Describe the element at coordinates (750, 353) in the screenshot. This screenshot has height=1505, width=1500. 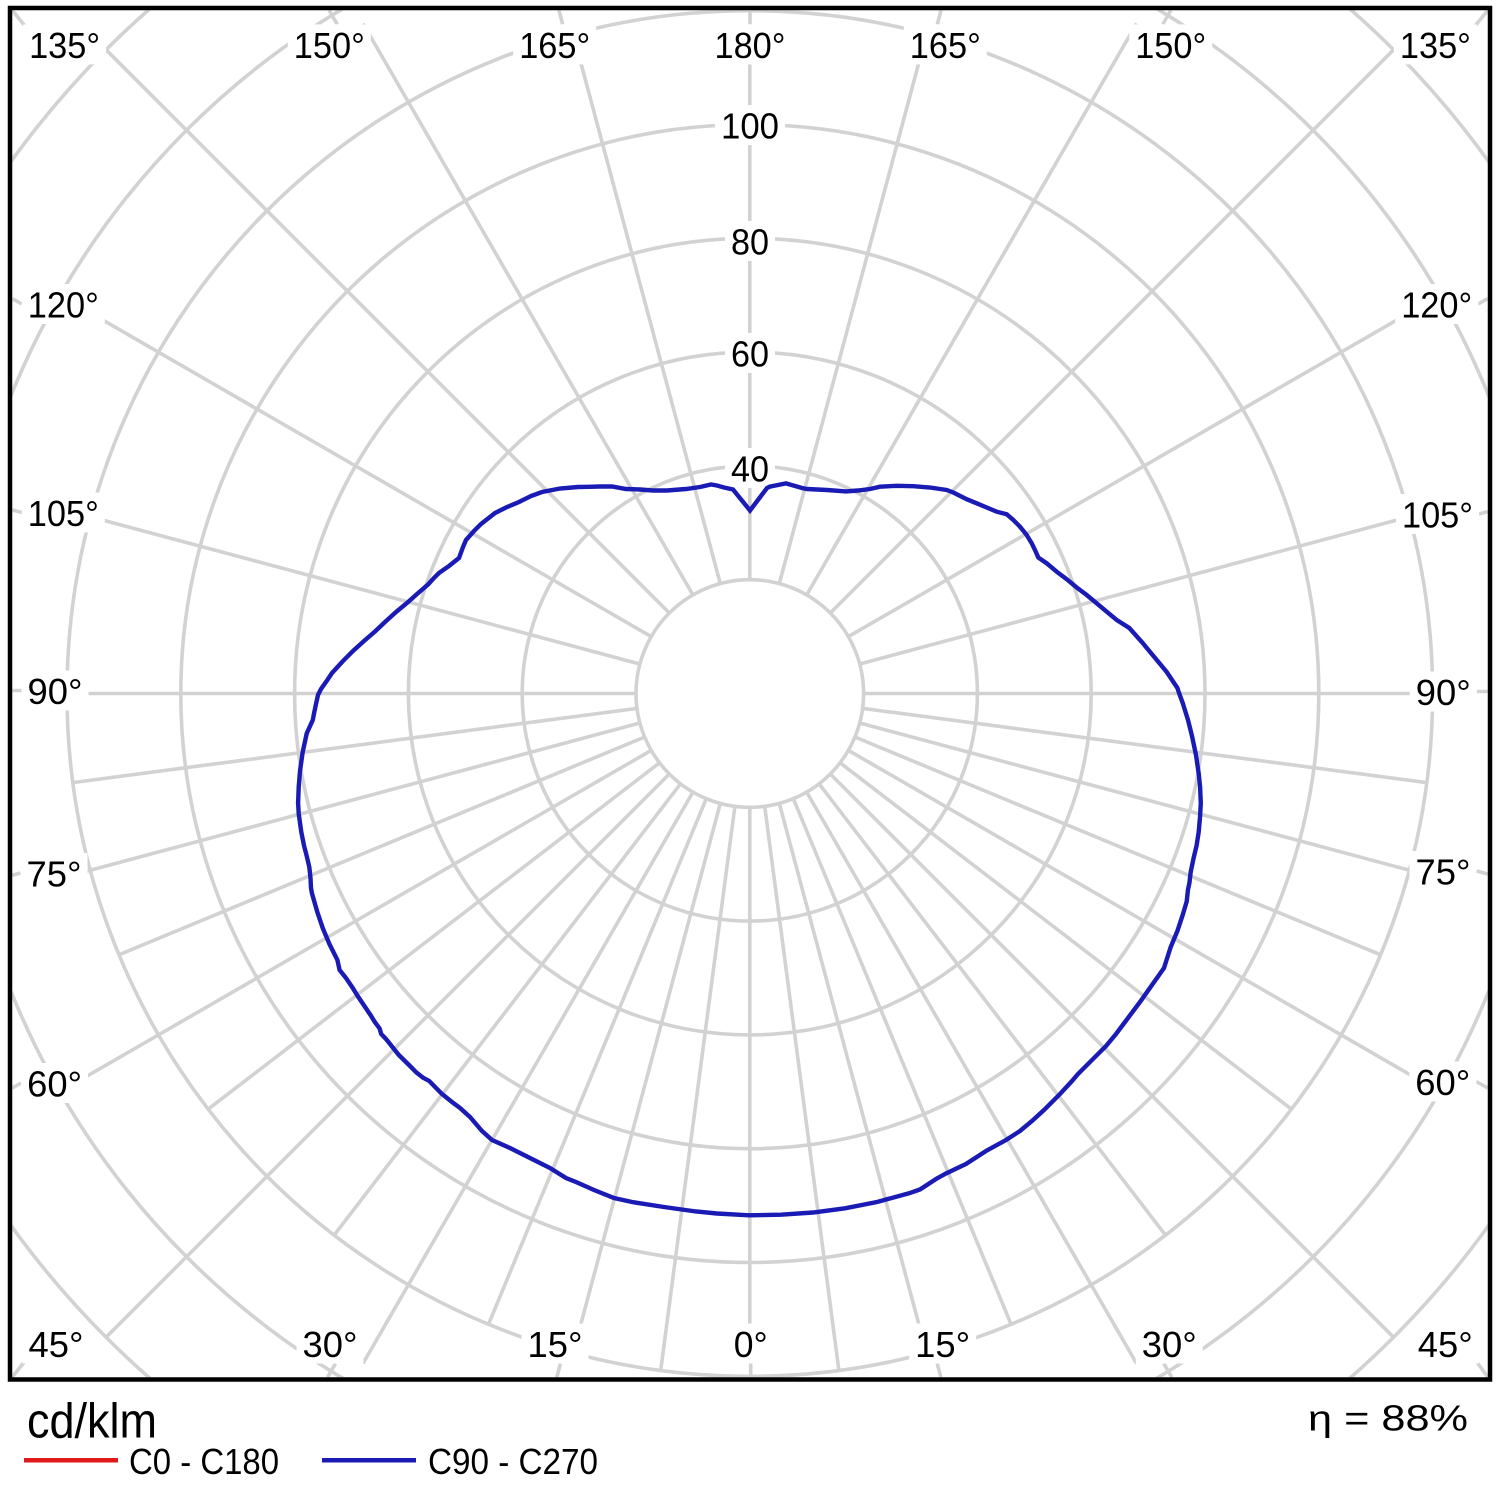
I see `svg-text: 60` at that location.